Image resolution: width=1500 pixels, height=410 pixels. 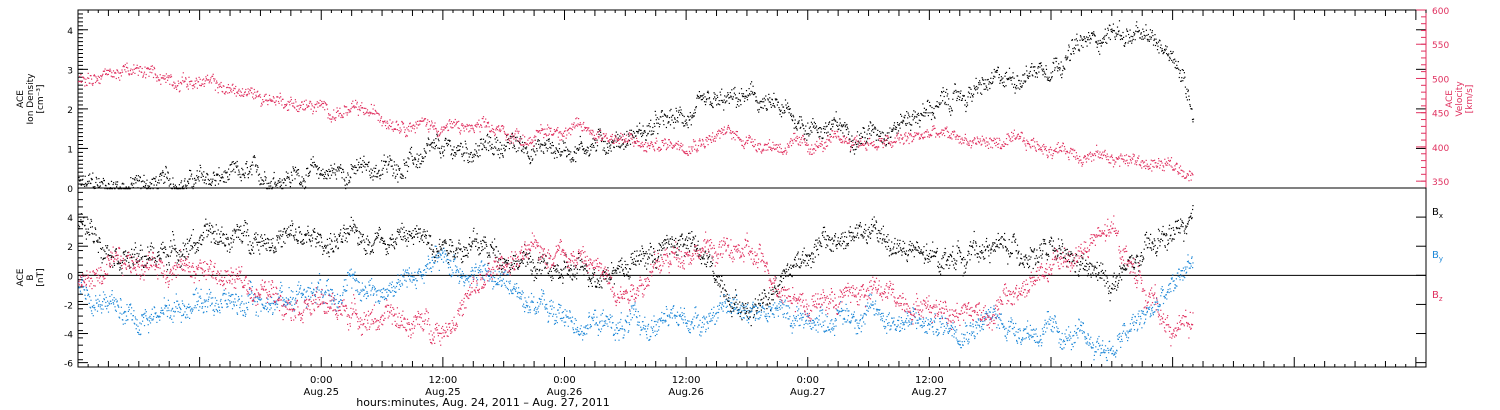 I want to click on right-axis-label: ACEVelocity[km/s], so click(x=1460, y=99).